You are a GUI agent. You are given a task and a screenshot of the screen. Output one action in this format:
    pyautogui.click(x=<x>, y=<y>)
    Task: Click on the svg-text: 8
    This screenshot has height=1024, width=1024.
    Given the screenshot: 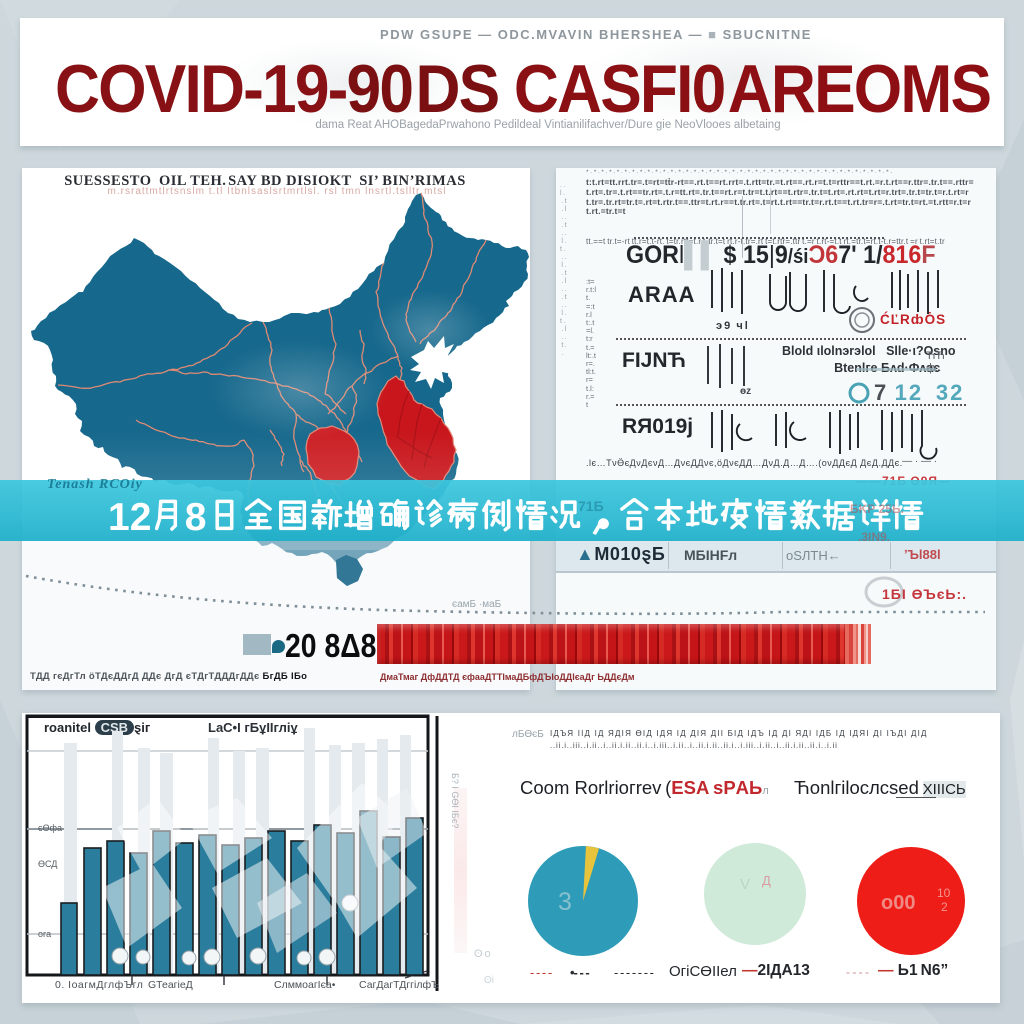 What is the action you would take?
    pyautogui.click(x=196, y=518)
    